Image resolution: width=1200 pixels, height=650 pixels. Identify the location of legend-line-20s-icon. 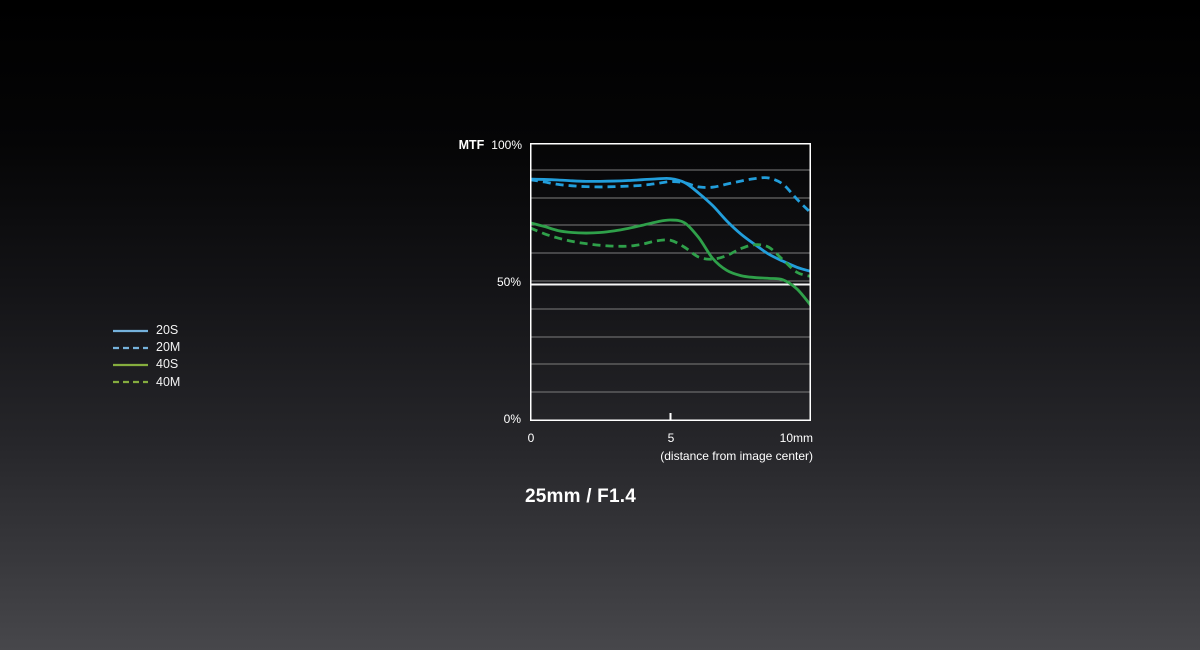
(130, 330).